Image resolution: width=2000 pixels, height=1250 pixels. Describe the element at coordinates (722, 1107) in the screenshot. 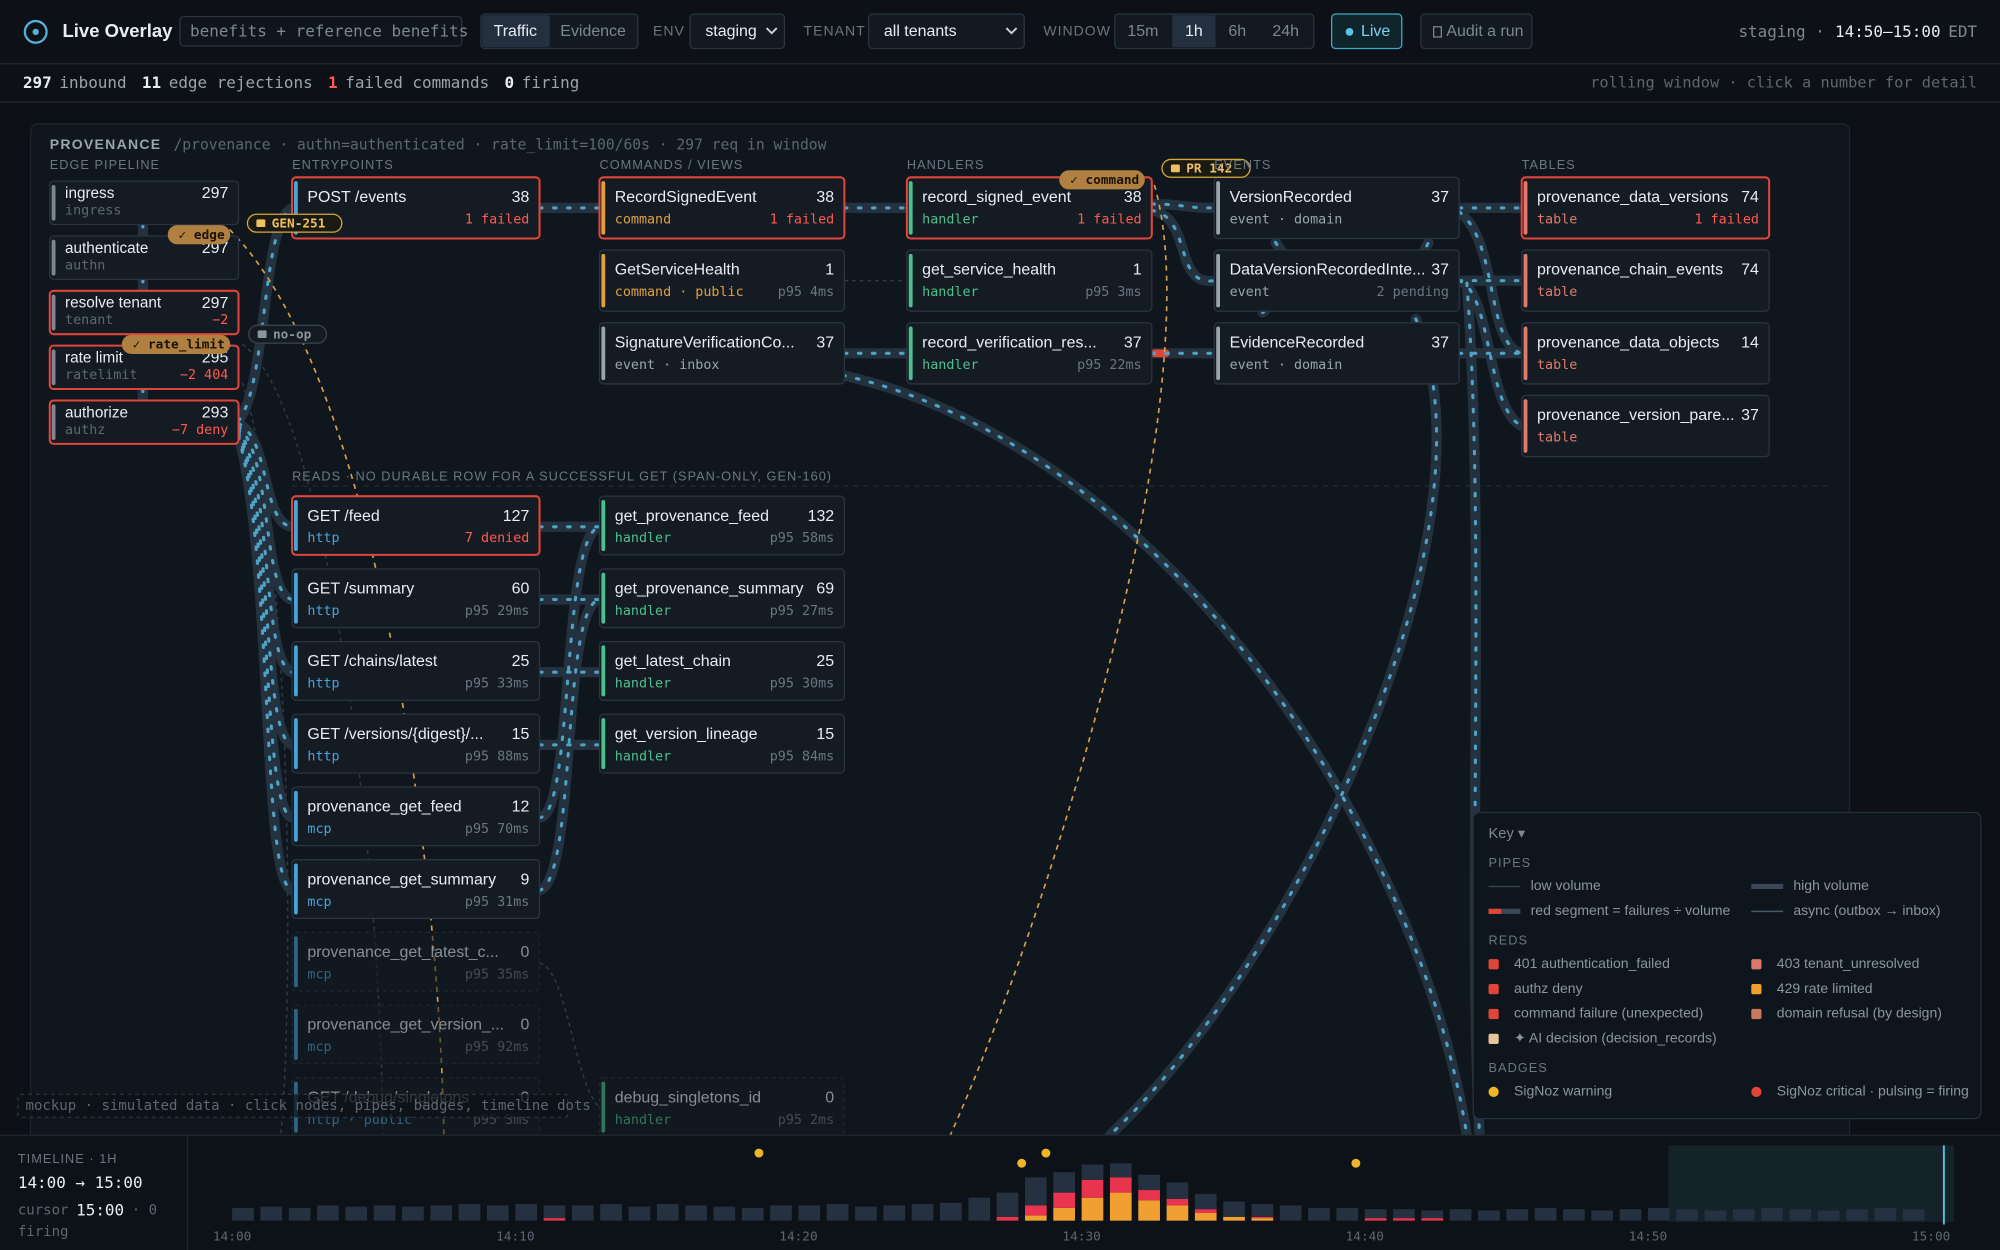

I see `node: debug_singletons_id 0 handler p95 2ms` at that location.